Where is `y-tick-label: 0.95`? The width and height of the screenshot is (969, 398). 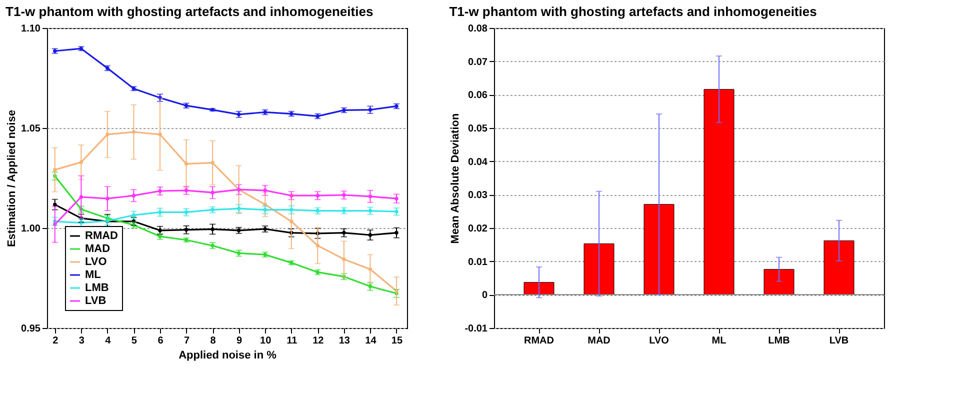 y-tick-label: 0.95 is located at coordinates (31, 329).